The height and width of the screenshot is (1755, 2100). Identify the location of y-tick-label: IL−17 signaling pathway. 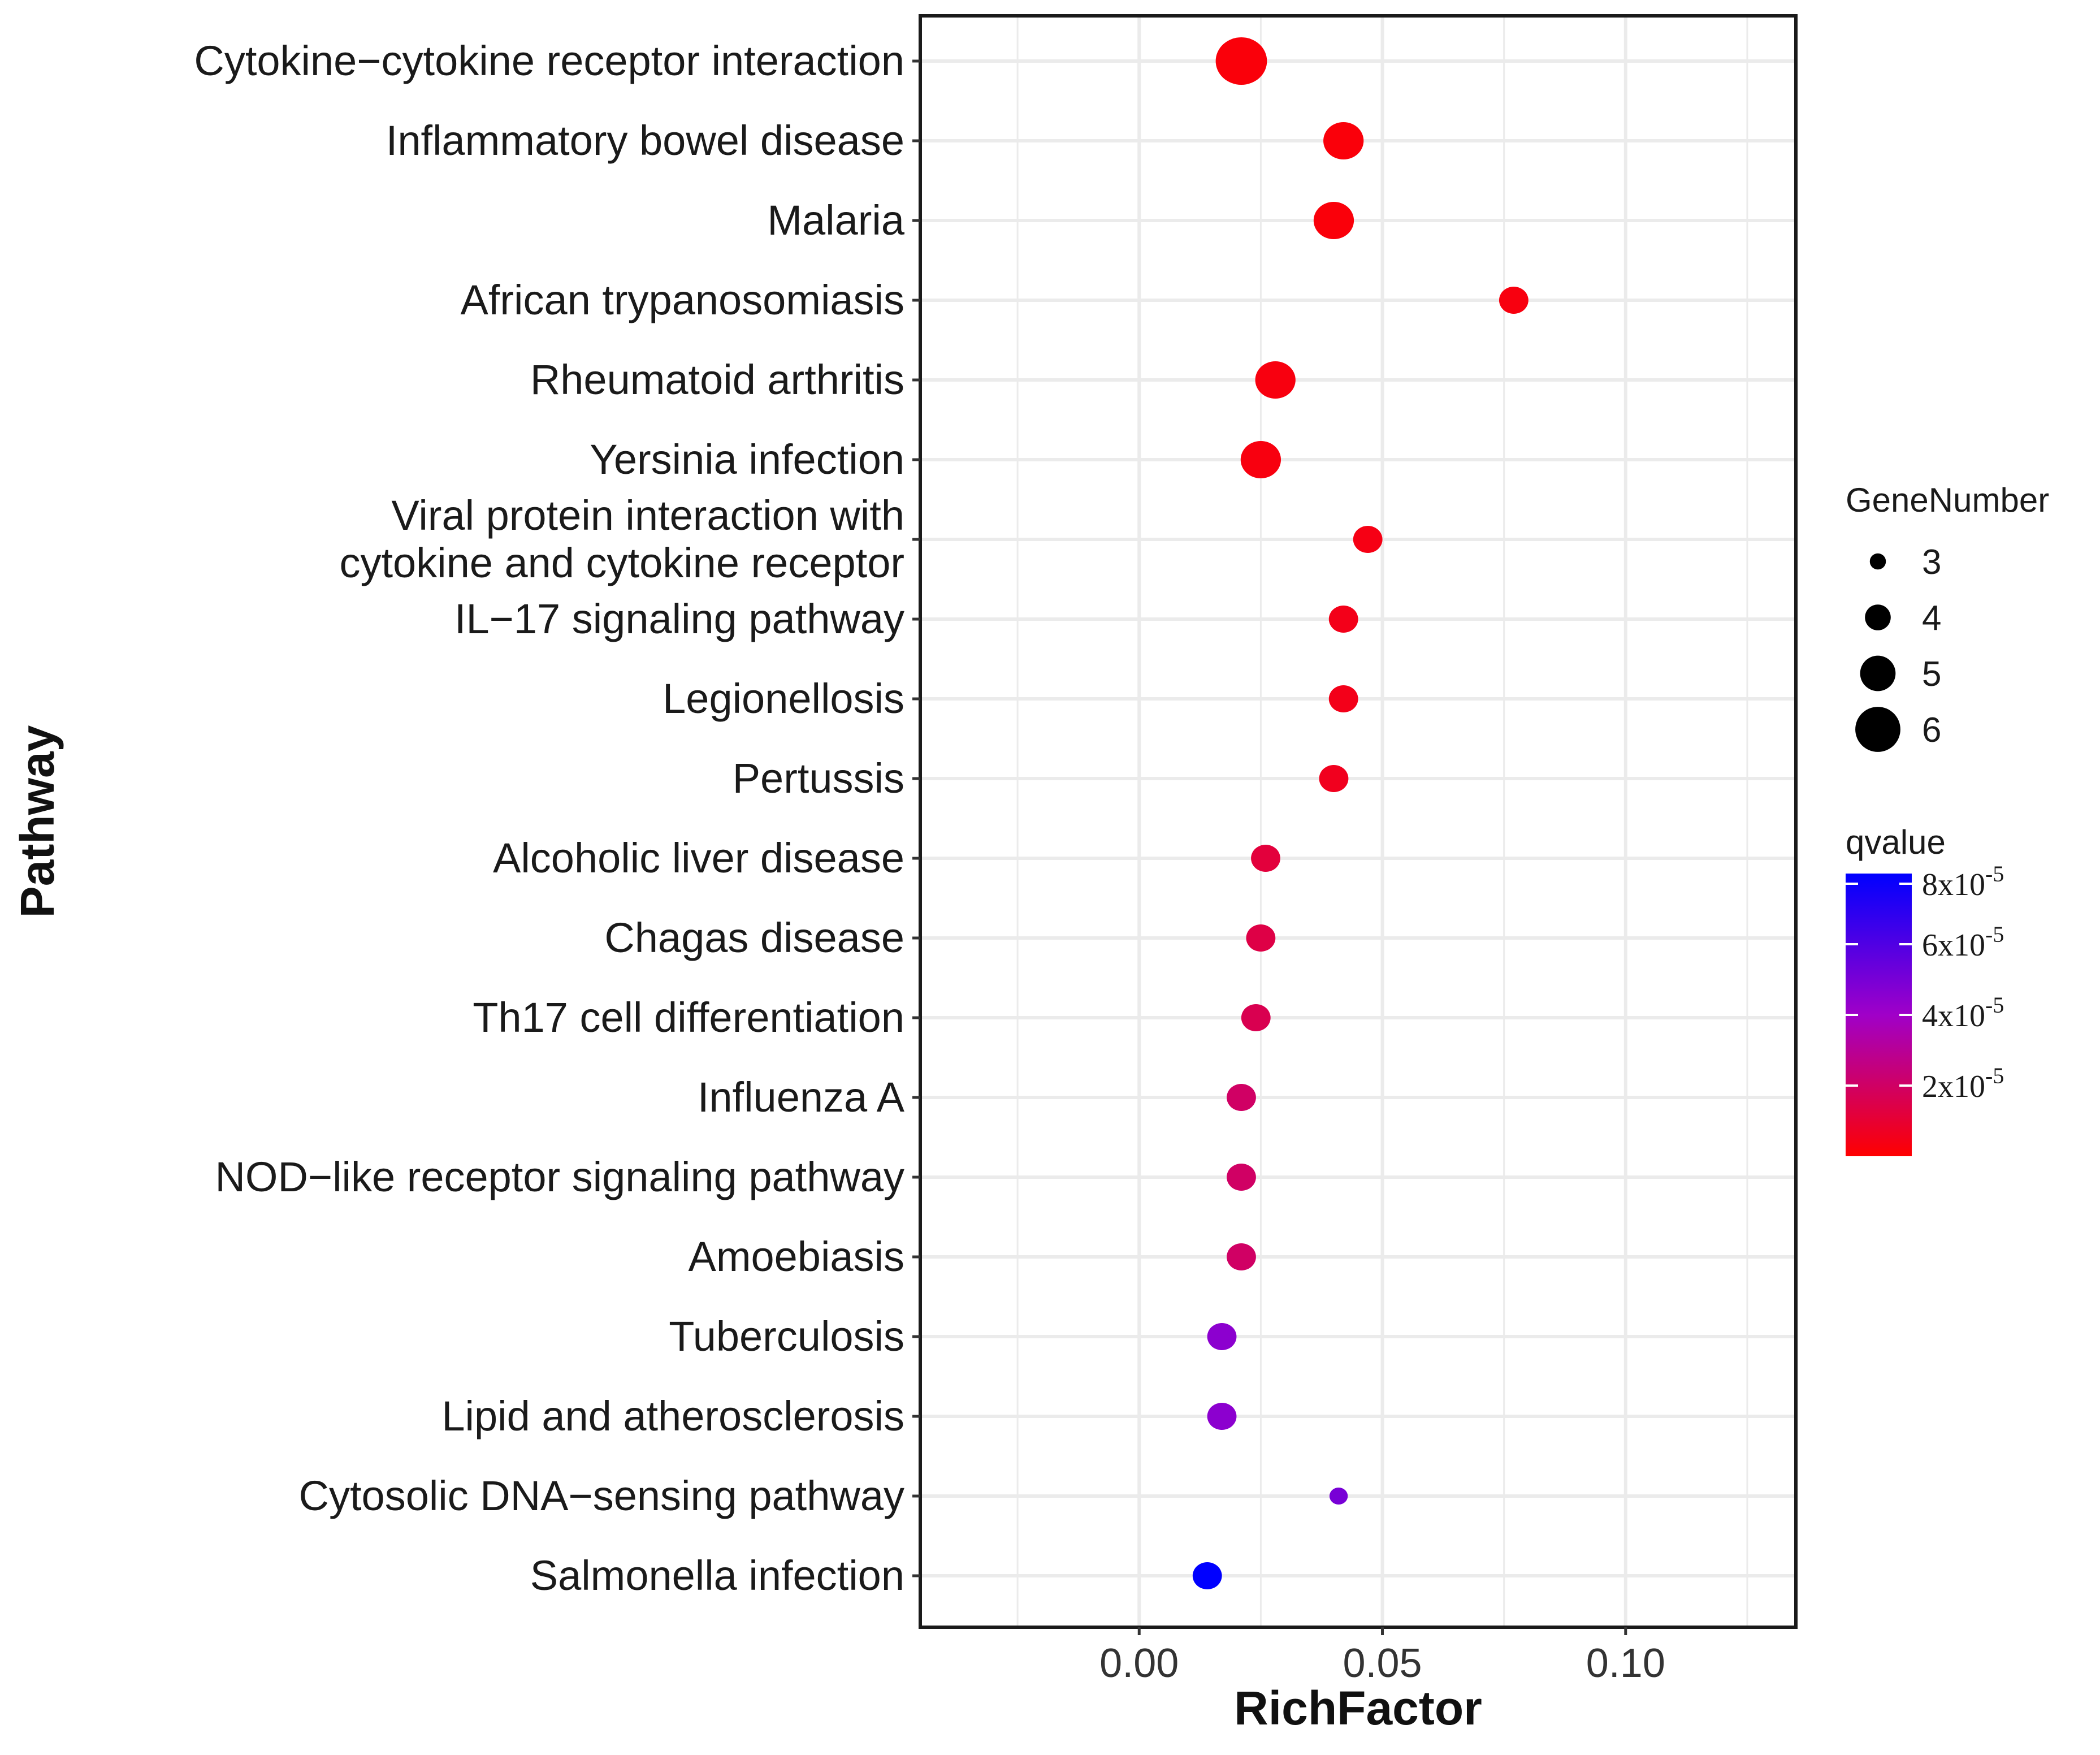
(679, 618).